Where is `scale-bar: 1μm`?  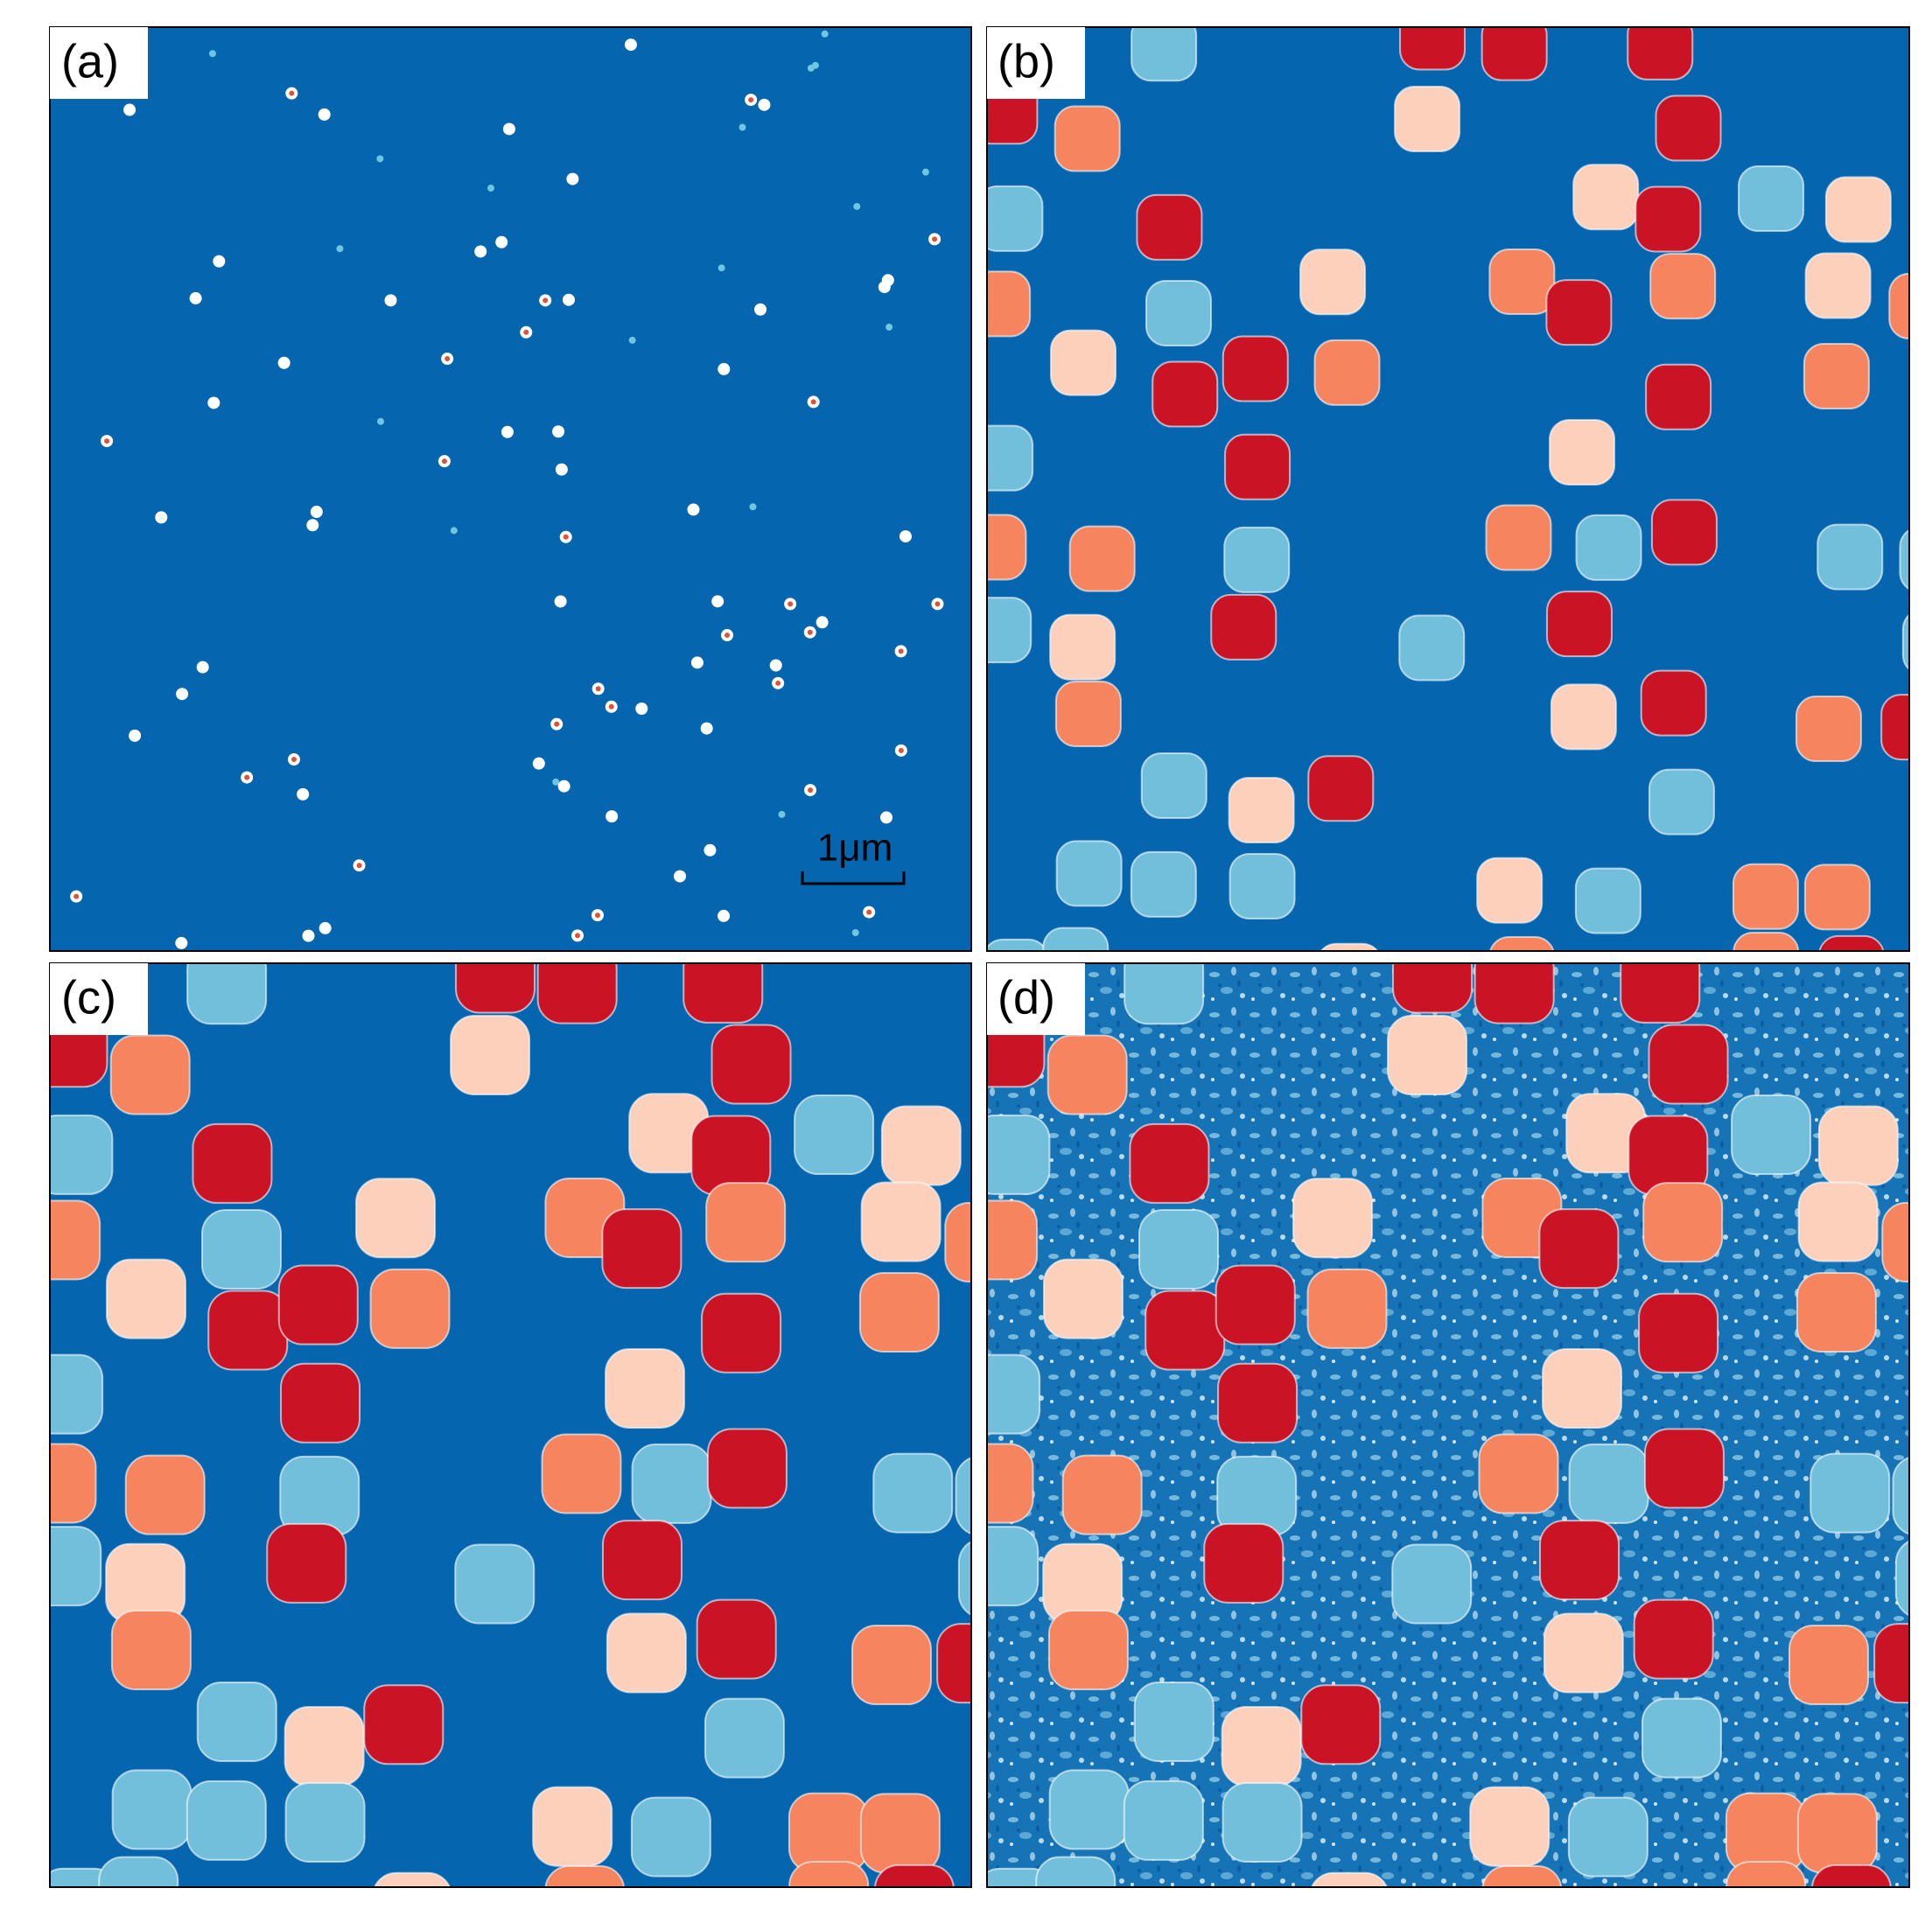 scale-bar: 1μm is located at coordinates (853, 856).